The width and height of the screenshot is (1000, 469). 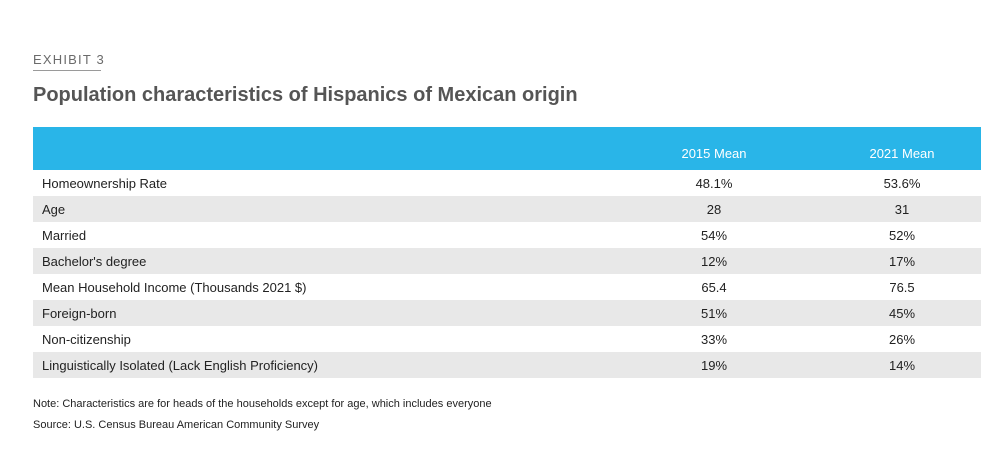 I want to click on table-row: Bachelor's degree 12% 17%, so click(x=507, y=261).